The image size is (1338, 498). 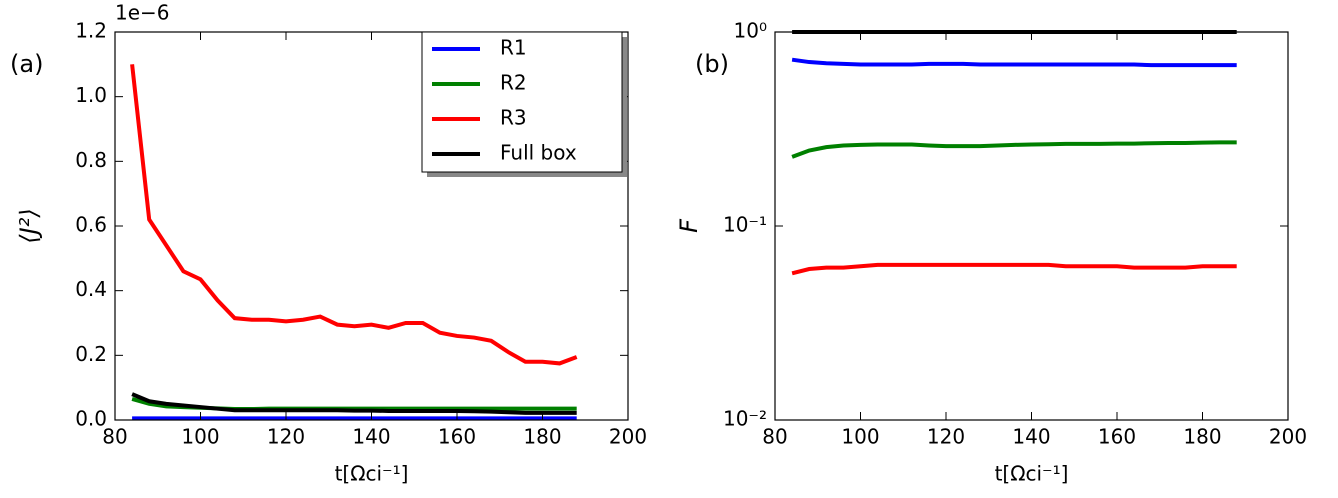 I want to click on legend-box, so click(x=522, y=102).